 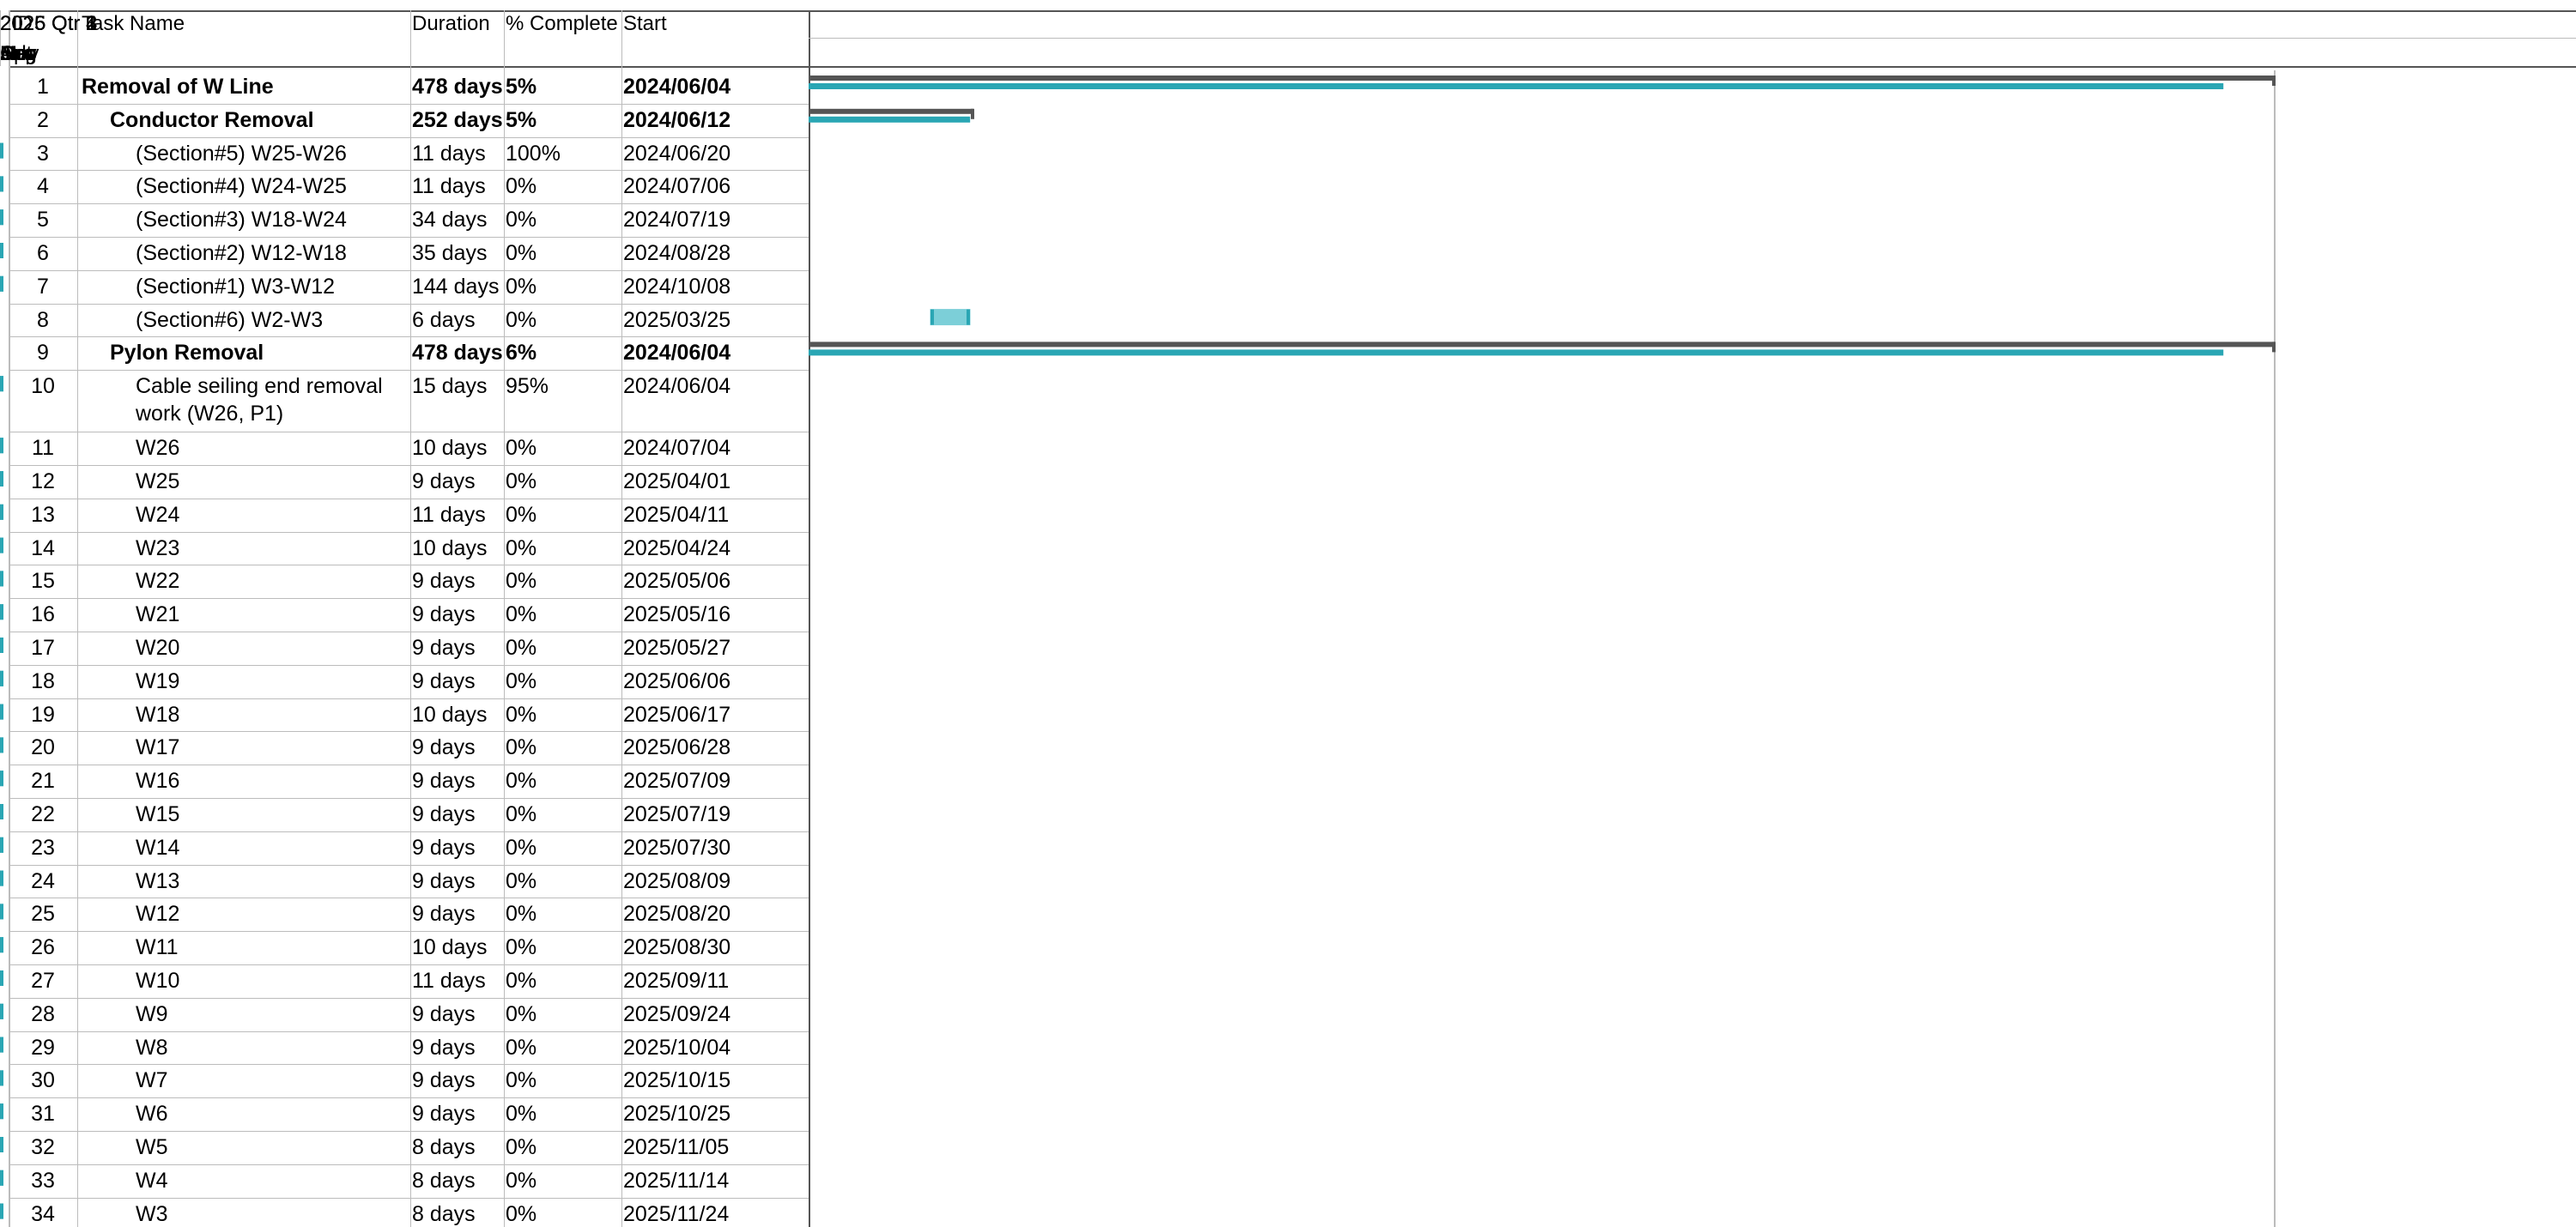 What do you see at coordinates (676, 514) in the screenshot?
I see `task-start-date: 2025/04/11` at bounding box center [676, 514].